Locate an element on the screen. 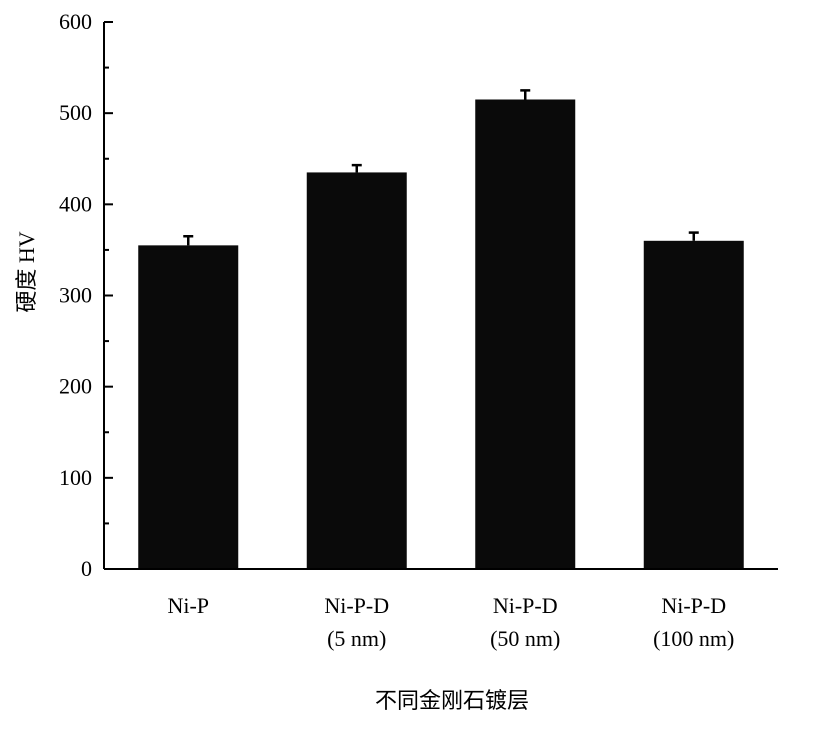  x-tick-label-line: (50 nm) is located at coordinates (525, 638).